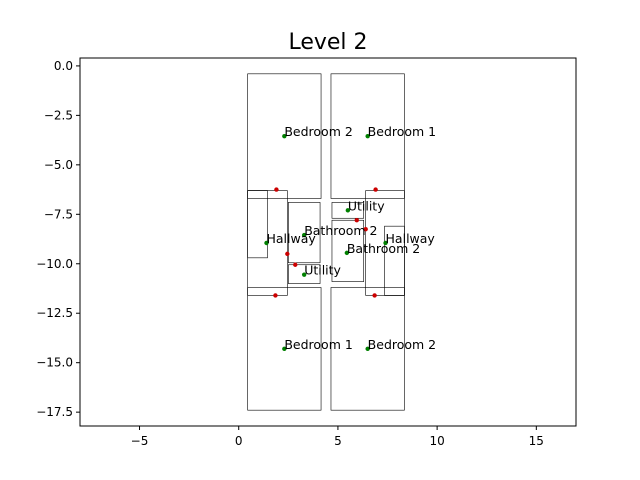  I want to click on y-tick-label: −7.5, so click(58, 214).